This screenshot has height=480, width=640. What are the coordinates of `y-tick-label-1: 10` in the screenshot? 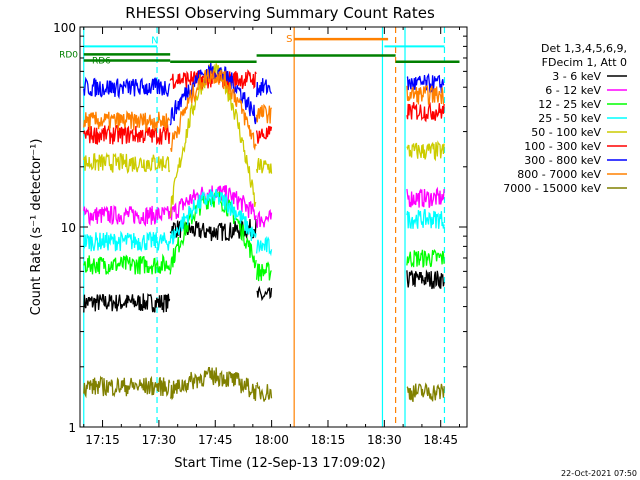 It's located at (68, 228).